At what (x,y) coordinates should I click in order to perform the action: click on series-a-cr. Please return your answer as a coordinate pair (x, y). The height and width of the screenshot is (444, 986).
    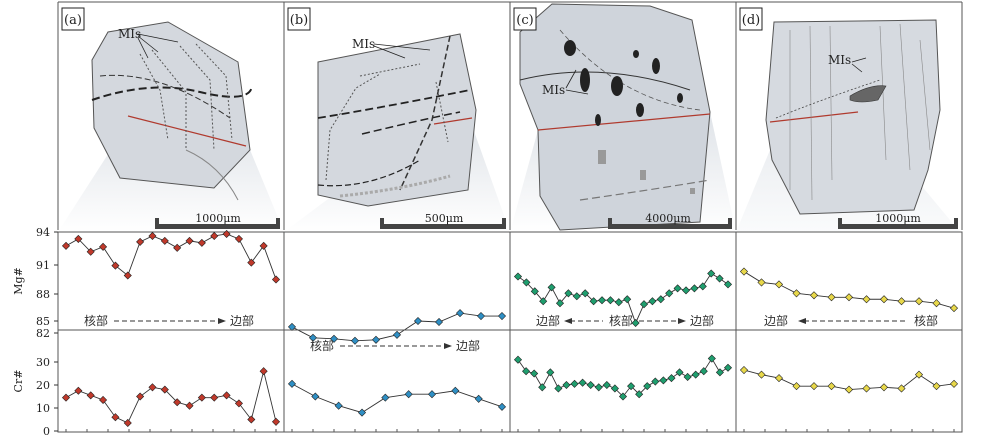
    Looking at the image, I should click on (171, 397).